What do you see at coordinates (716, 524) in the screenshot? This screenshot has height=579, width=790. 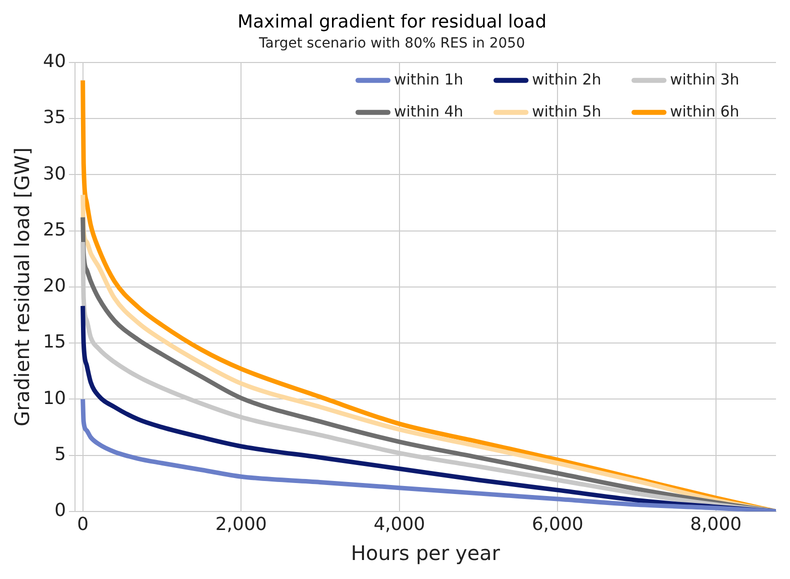 I see `x-tick-label: 8,000` at bounding box center [716, 524].